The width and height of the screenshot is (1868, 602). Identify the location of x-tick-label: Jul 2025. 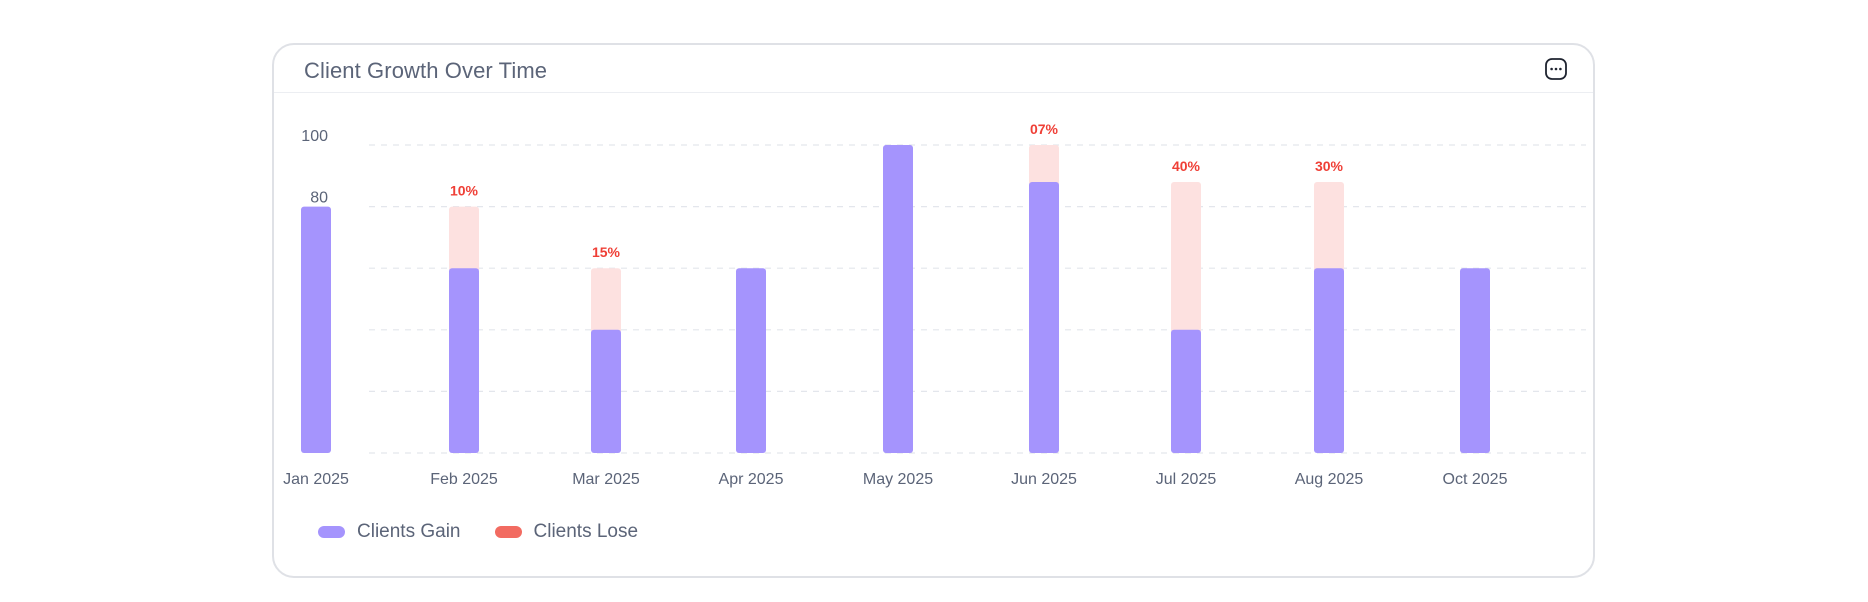
(1186, 479).